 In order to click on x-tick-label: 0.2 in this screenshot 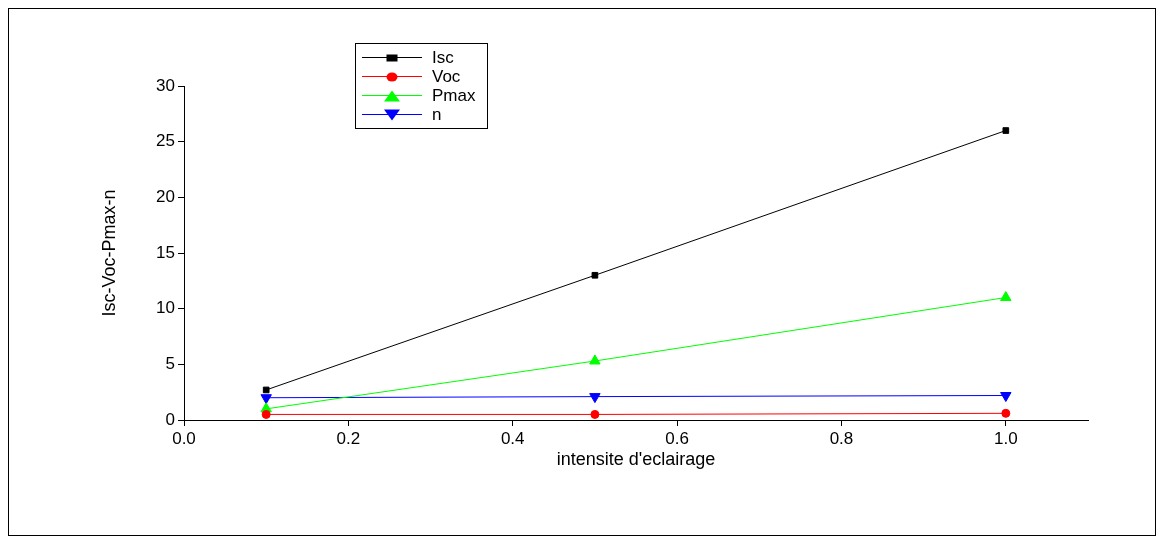, I will do `click(348, 438)`.